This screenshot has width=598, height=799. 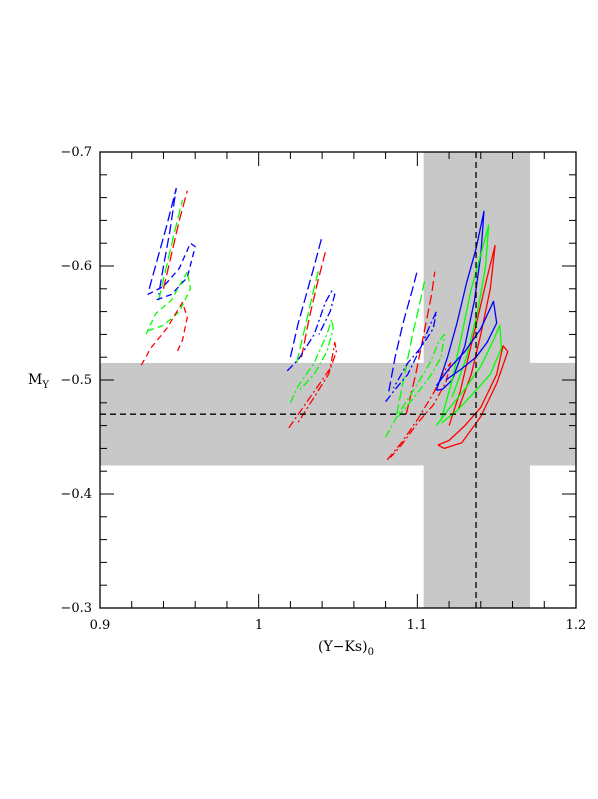 What do you see at coordinates (371, 652) in the screenshot?
I see `x-axis-label-subscript: 0` at bounding box center [371, 652].